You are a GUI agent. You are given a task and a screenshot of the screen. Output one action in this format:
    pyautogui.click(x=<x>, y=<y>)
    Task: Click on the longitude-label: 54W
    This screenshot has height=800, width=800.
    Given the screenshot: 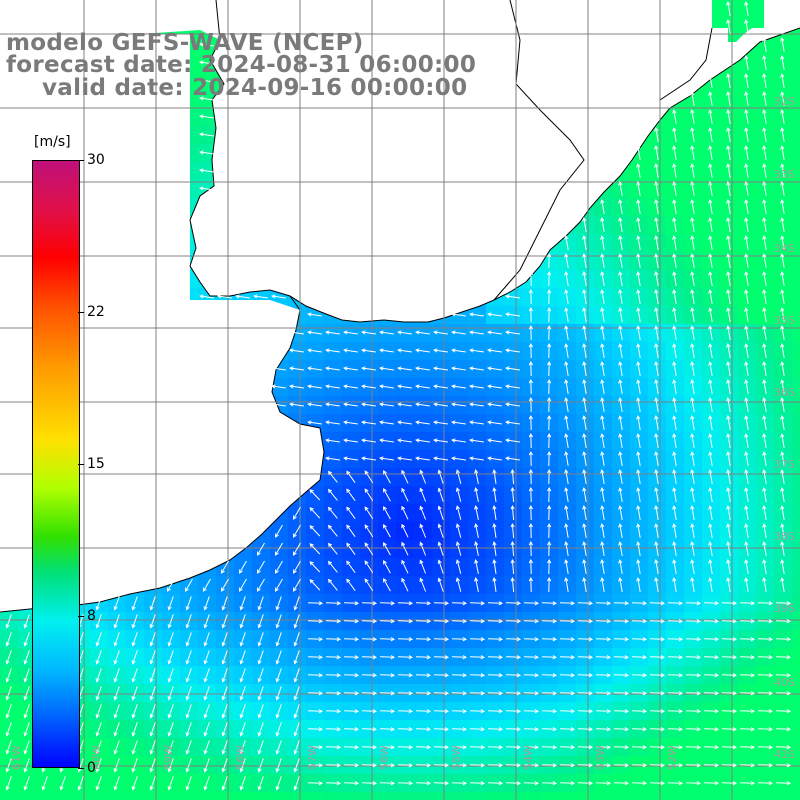 What is the action you would take?
    pyautogui.click(x=528, y=757)
    